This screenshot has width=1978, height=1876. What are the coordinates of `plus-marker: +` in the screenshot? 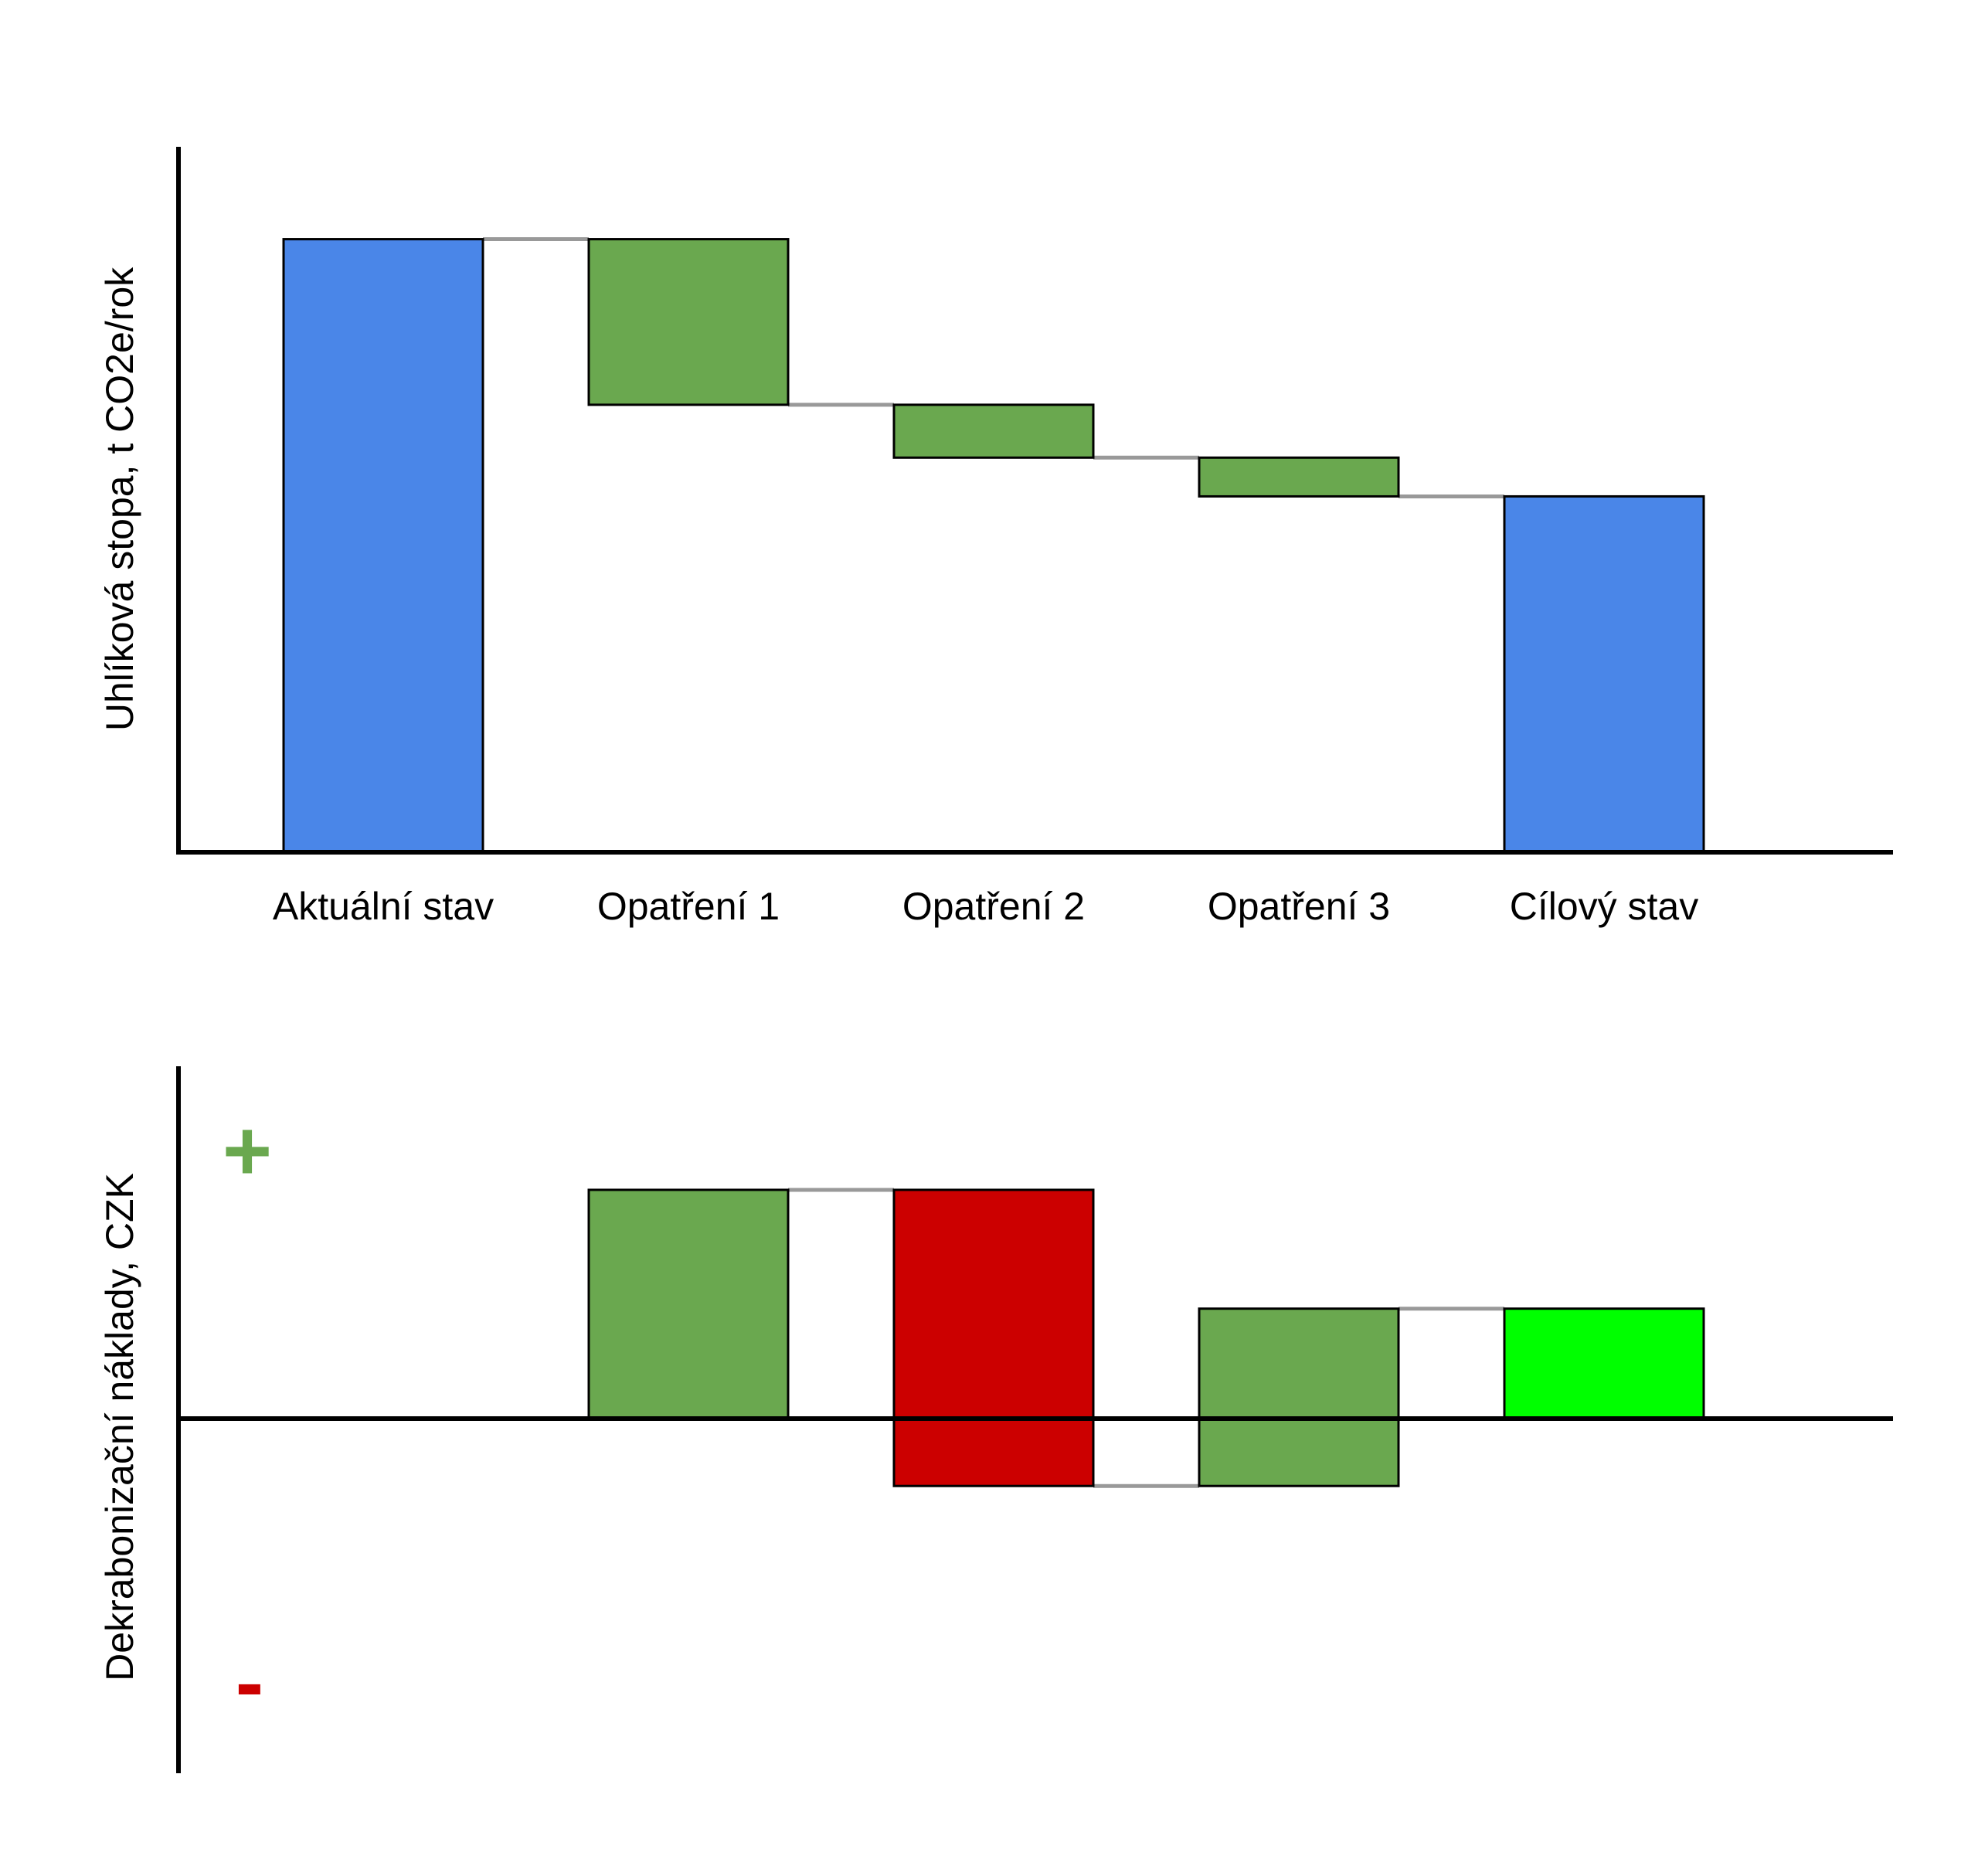 It's located at (247, 1150).